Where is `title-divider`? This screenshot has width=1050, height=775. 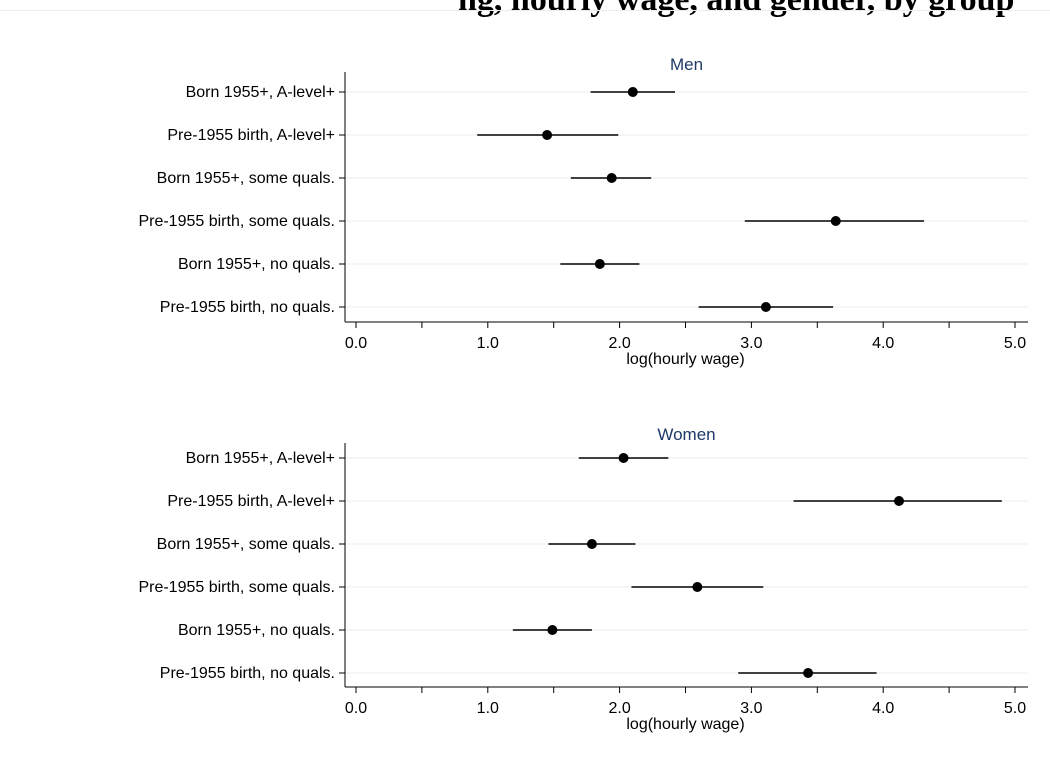
title-divider is located at coordinates (525, 10).